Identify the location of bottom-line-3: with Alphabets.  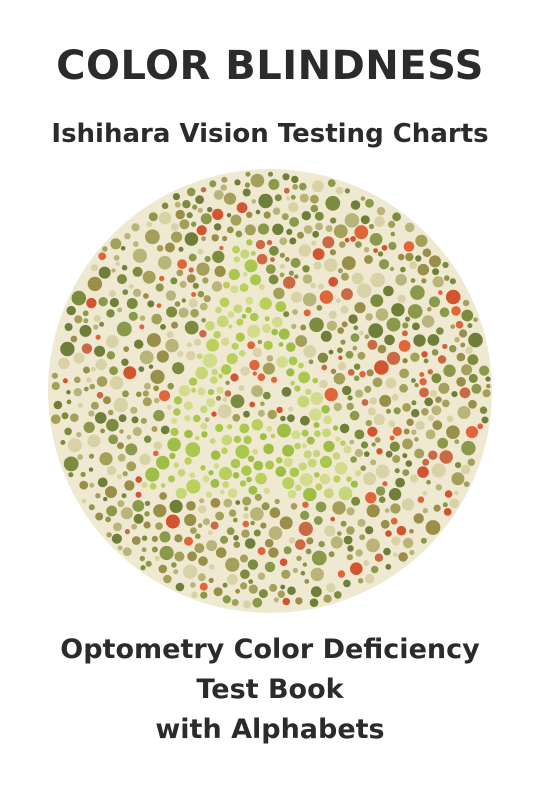
(270, 729).